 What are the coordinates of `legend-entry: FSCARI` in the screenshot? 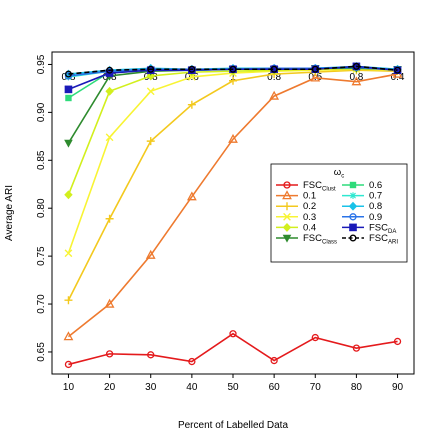 It's located at (370, 239).